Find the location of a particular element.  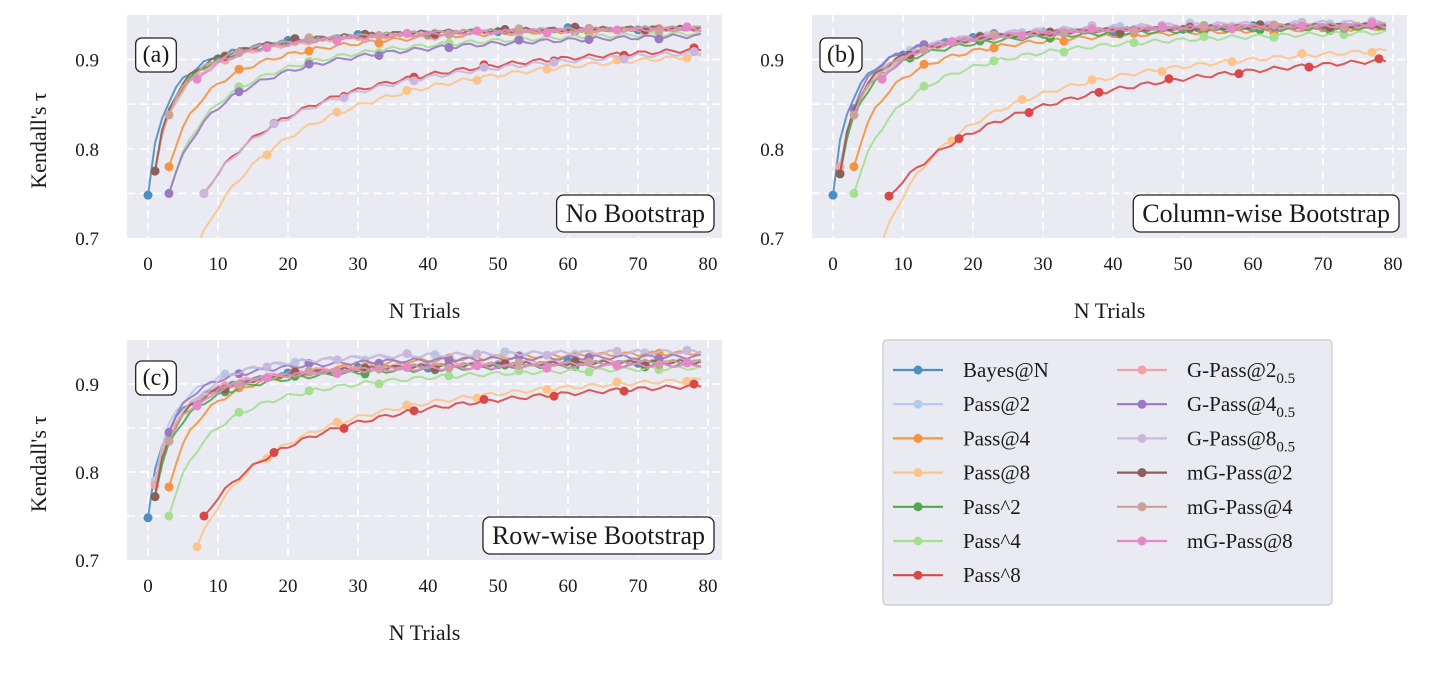

x-tick-label: 50 is located at coordinates (1183, 264).